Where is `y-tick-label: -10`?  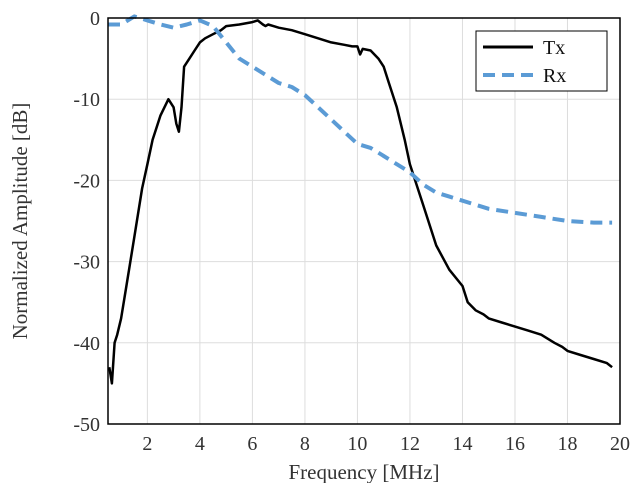 y-tick-label: -10 is located at coordinates (86, 100).